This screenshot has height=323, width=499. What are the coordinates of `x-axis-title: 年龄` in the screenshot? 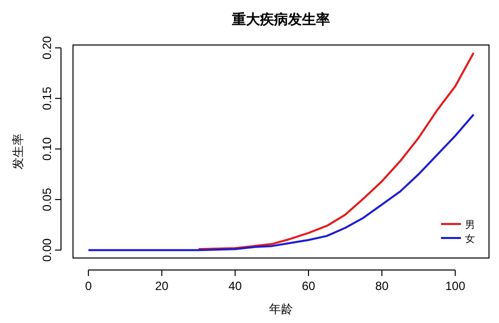 It's located at (281, 309).